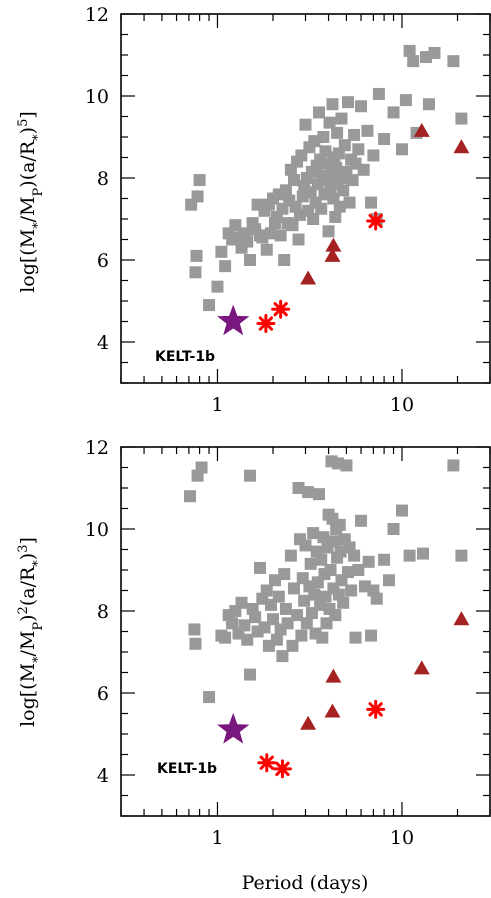 The image size is (491, 898). What do you see at coordinates (97, 448) in the screenshot?
I see `y-tick-label: 12` at bounding box center [97, 448].